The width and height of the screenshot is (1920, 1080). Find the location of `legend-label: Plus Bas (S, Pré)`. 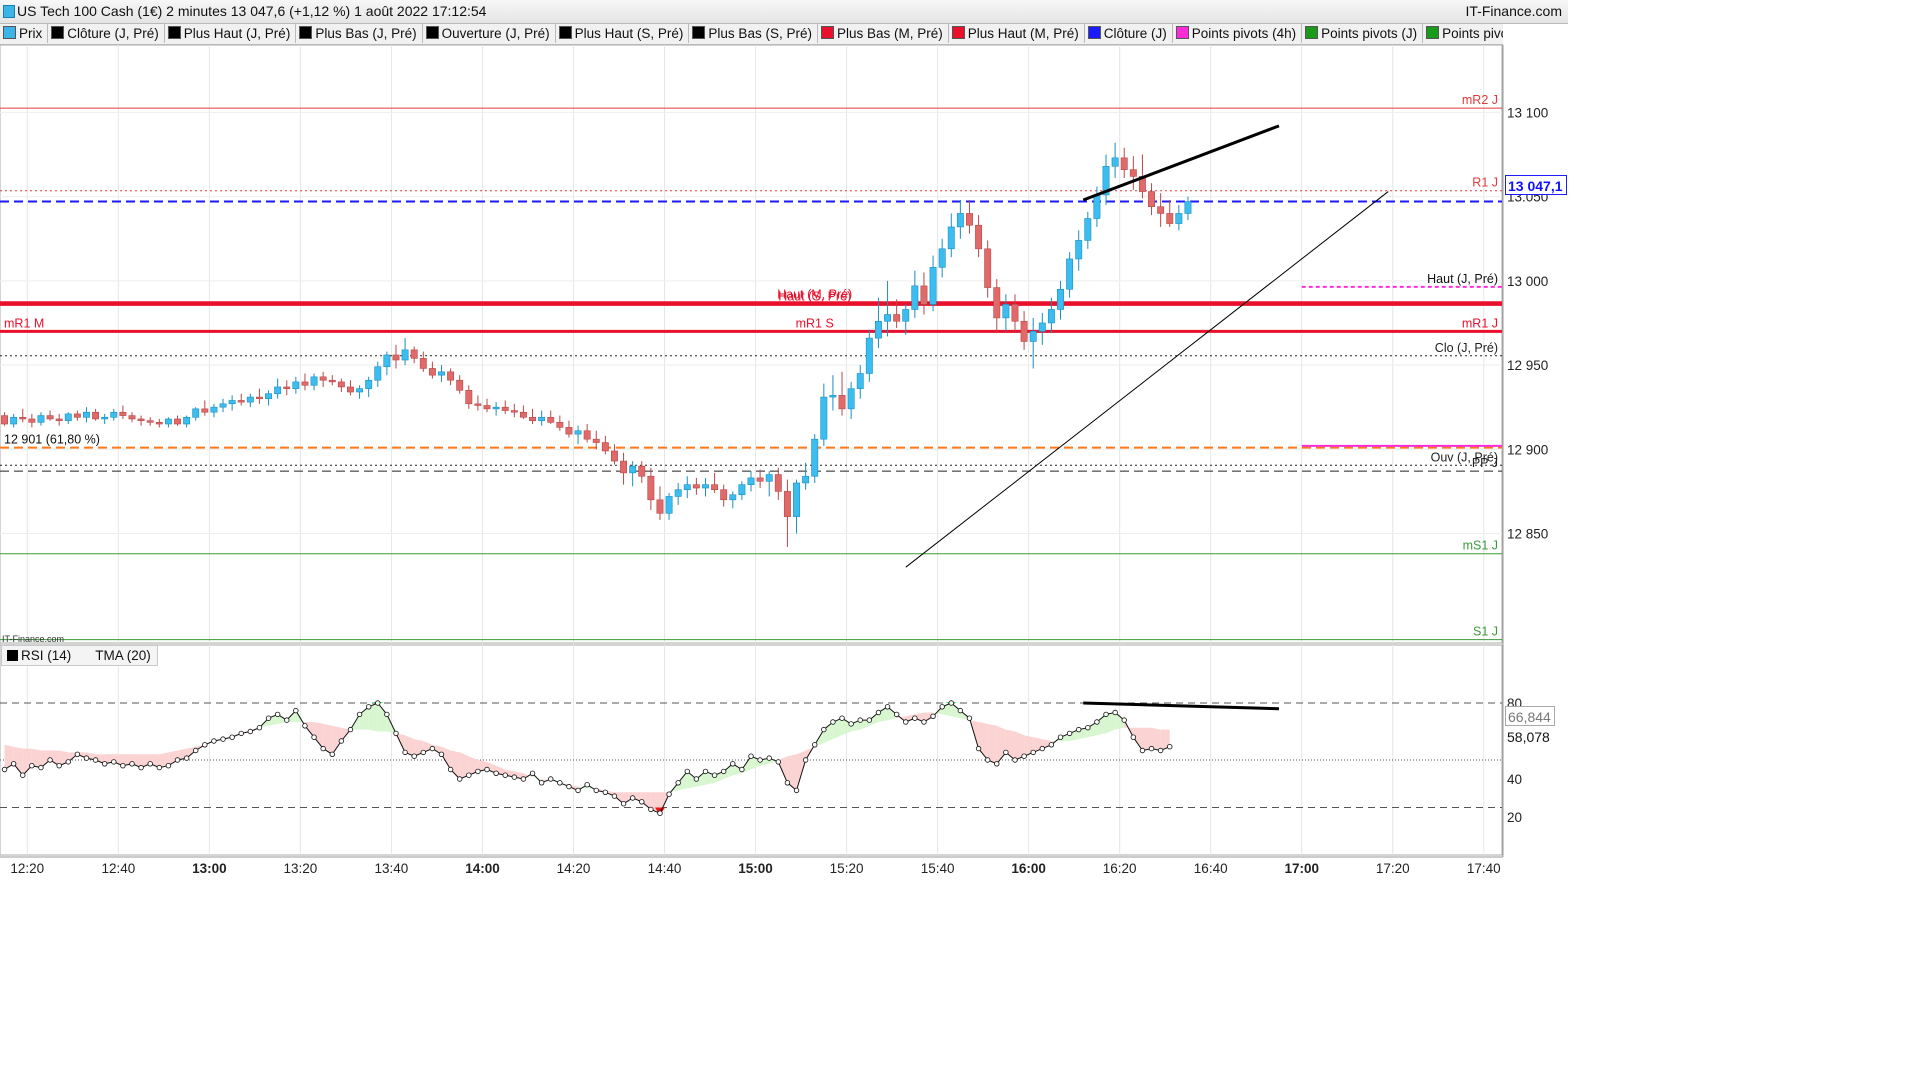

legend-label: Plus Bas (S, Pré) is located at coordinates (760, 33).